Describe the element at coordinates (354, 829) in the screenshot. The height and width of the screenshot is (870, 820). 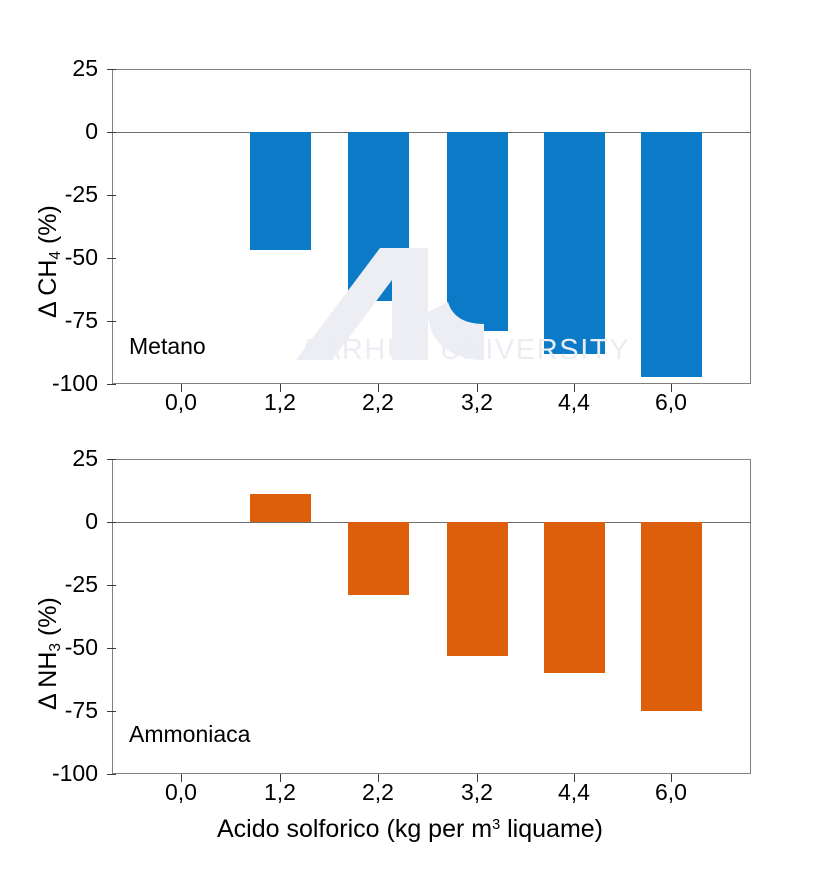
I see `x-axis-label-prefix: Acido solforico (kg per m` at that location.